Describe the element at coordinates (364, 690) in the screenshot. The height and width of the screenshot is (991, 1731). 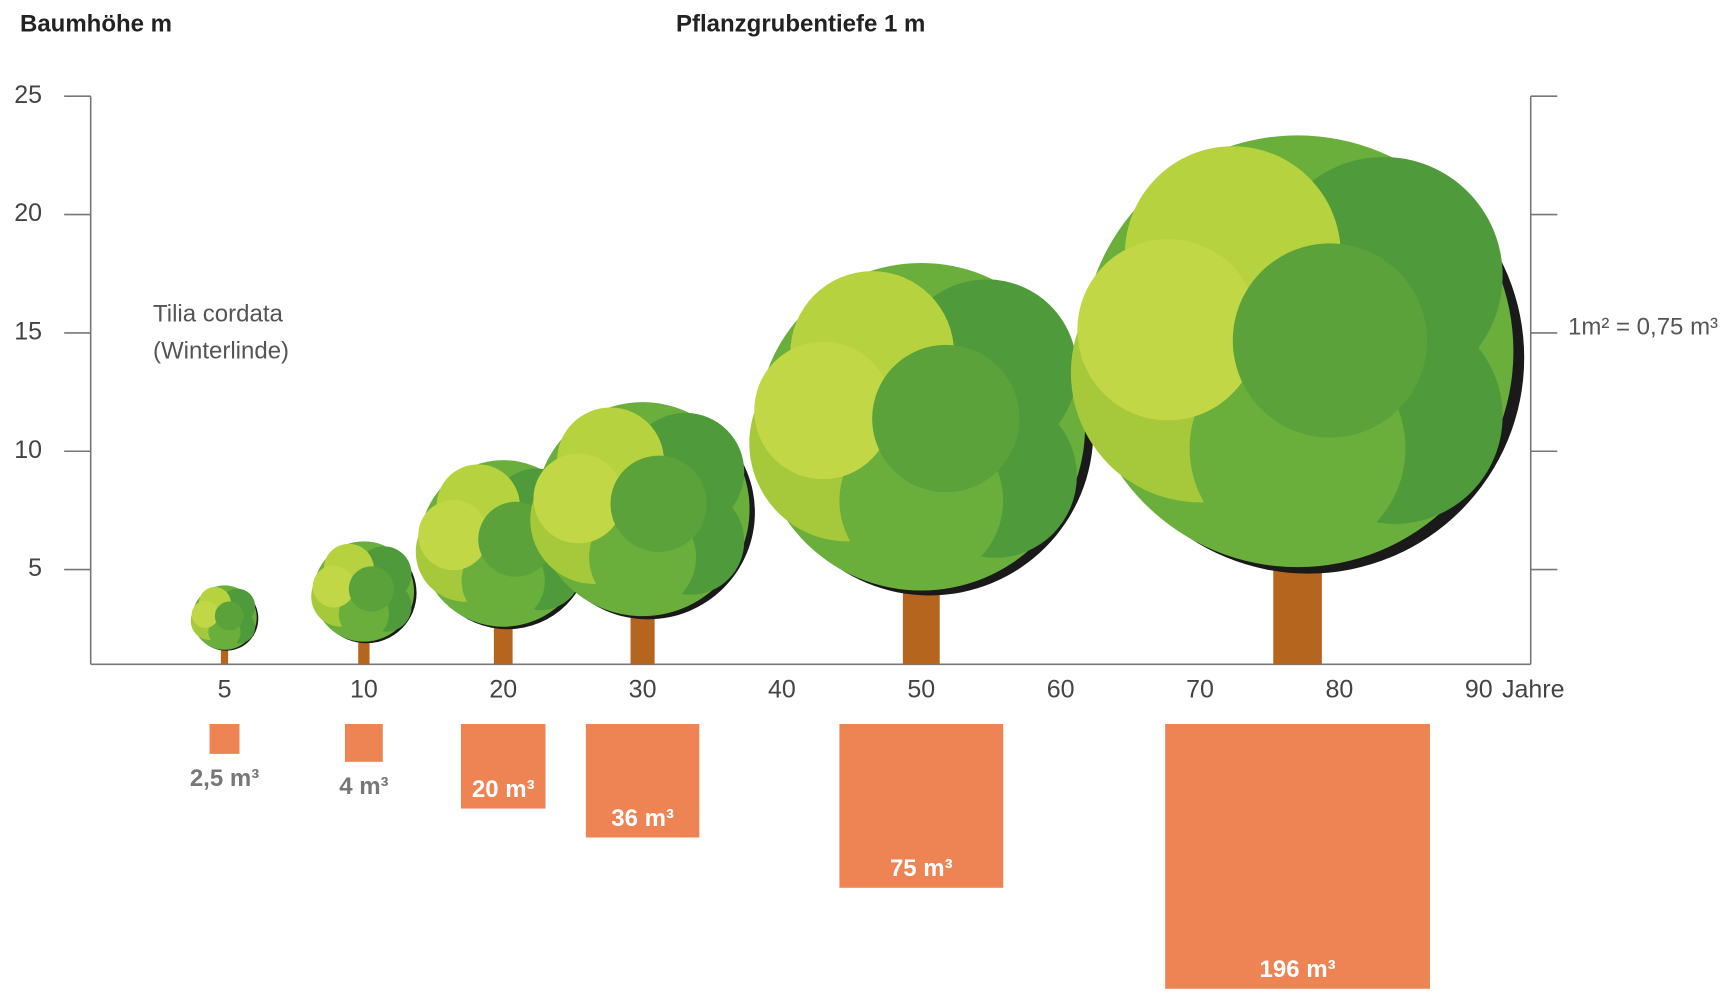
I see `x-tick-label: 10` at that location.